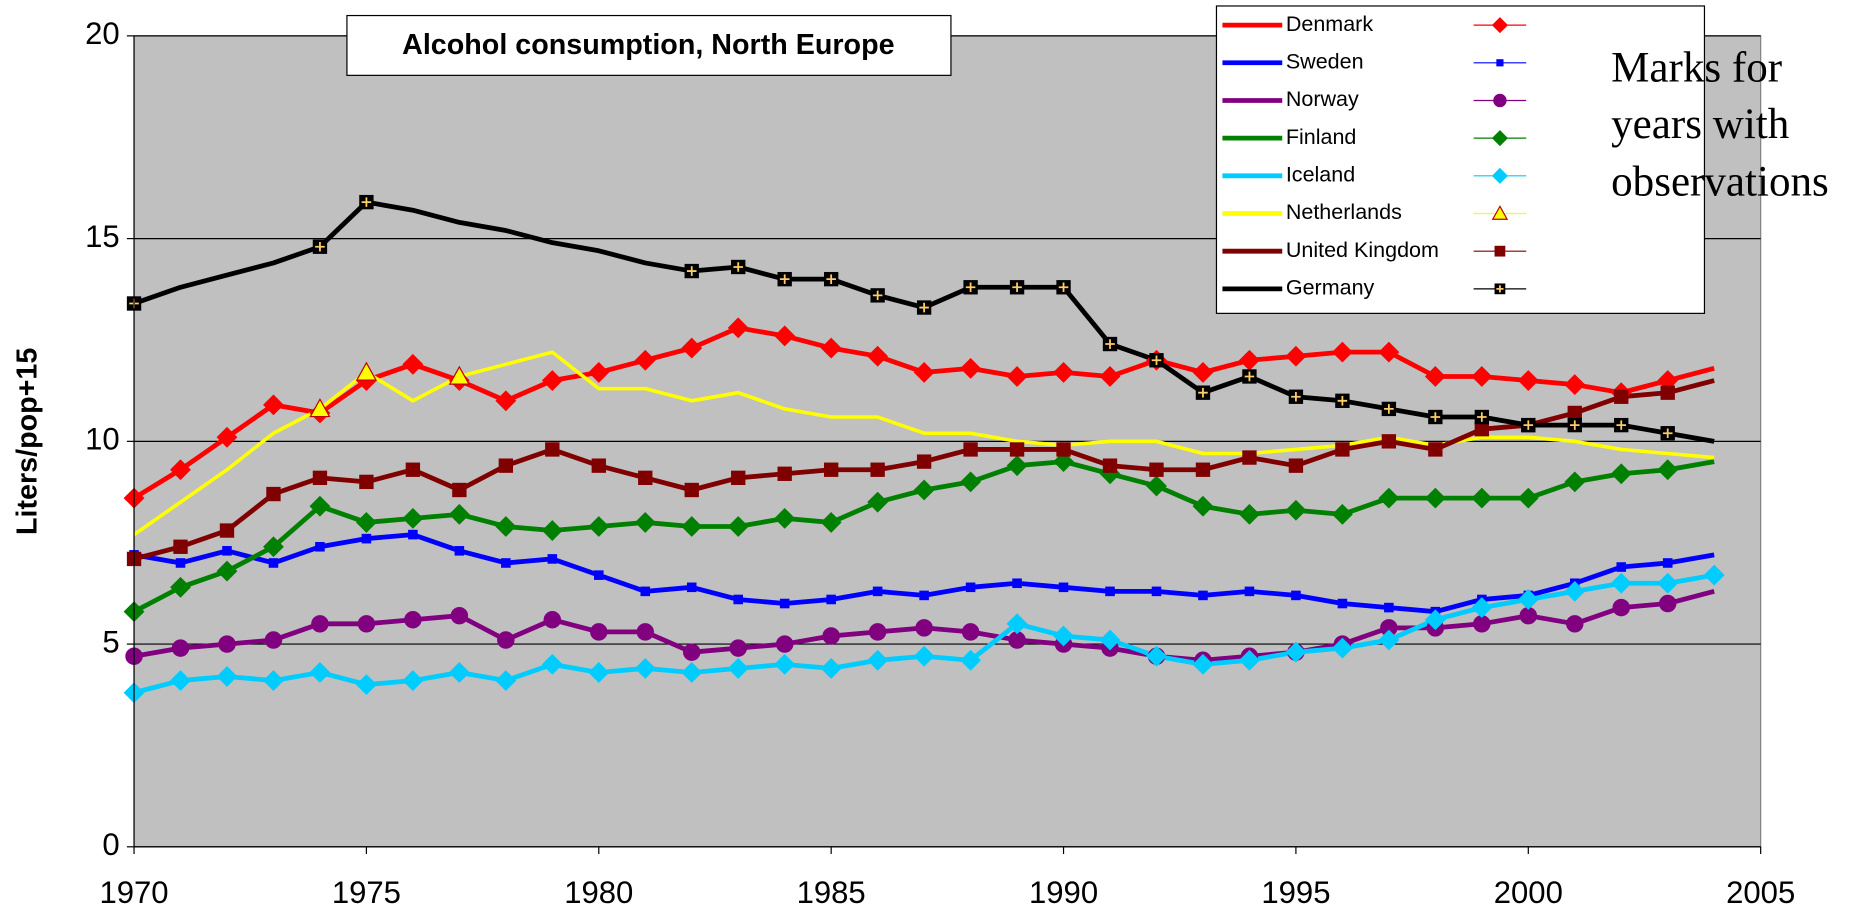 The height and width of the screenshot is (909, 1866). What do you see at coordinates (102, 33) in the screenshot?
I see `y-tick-label: 20` at bounding box center [102, 33].